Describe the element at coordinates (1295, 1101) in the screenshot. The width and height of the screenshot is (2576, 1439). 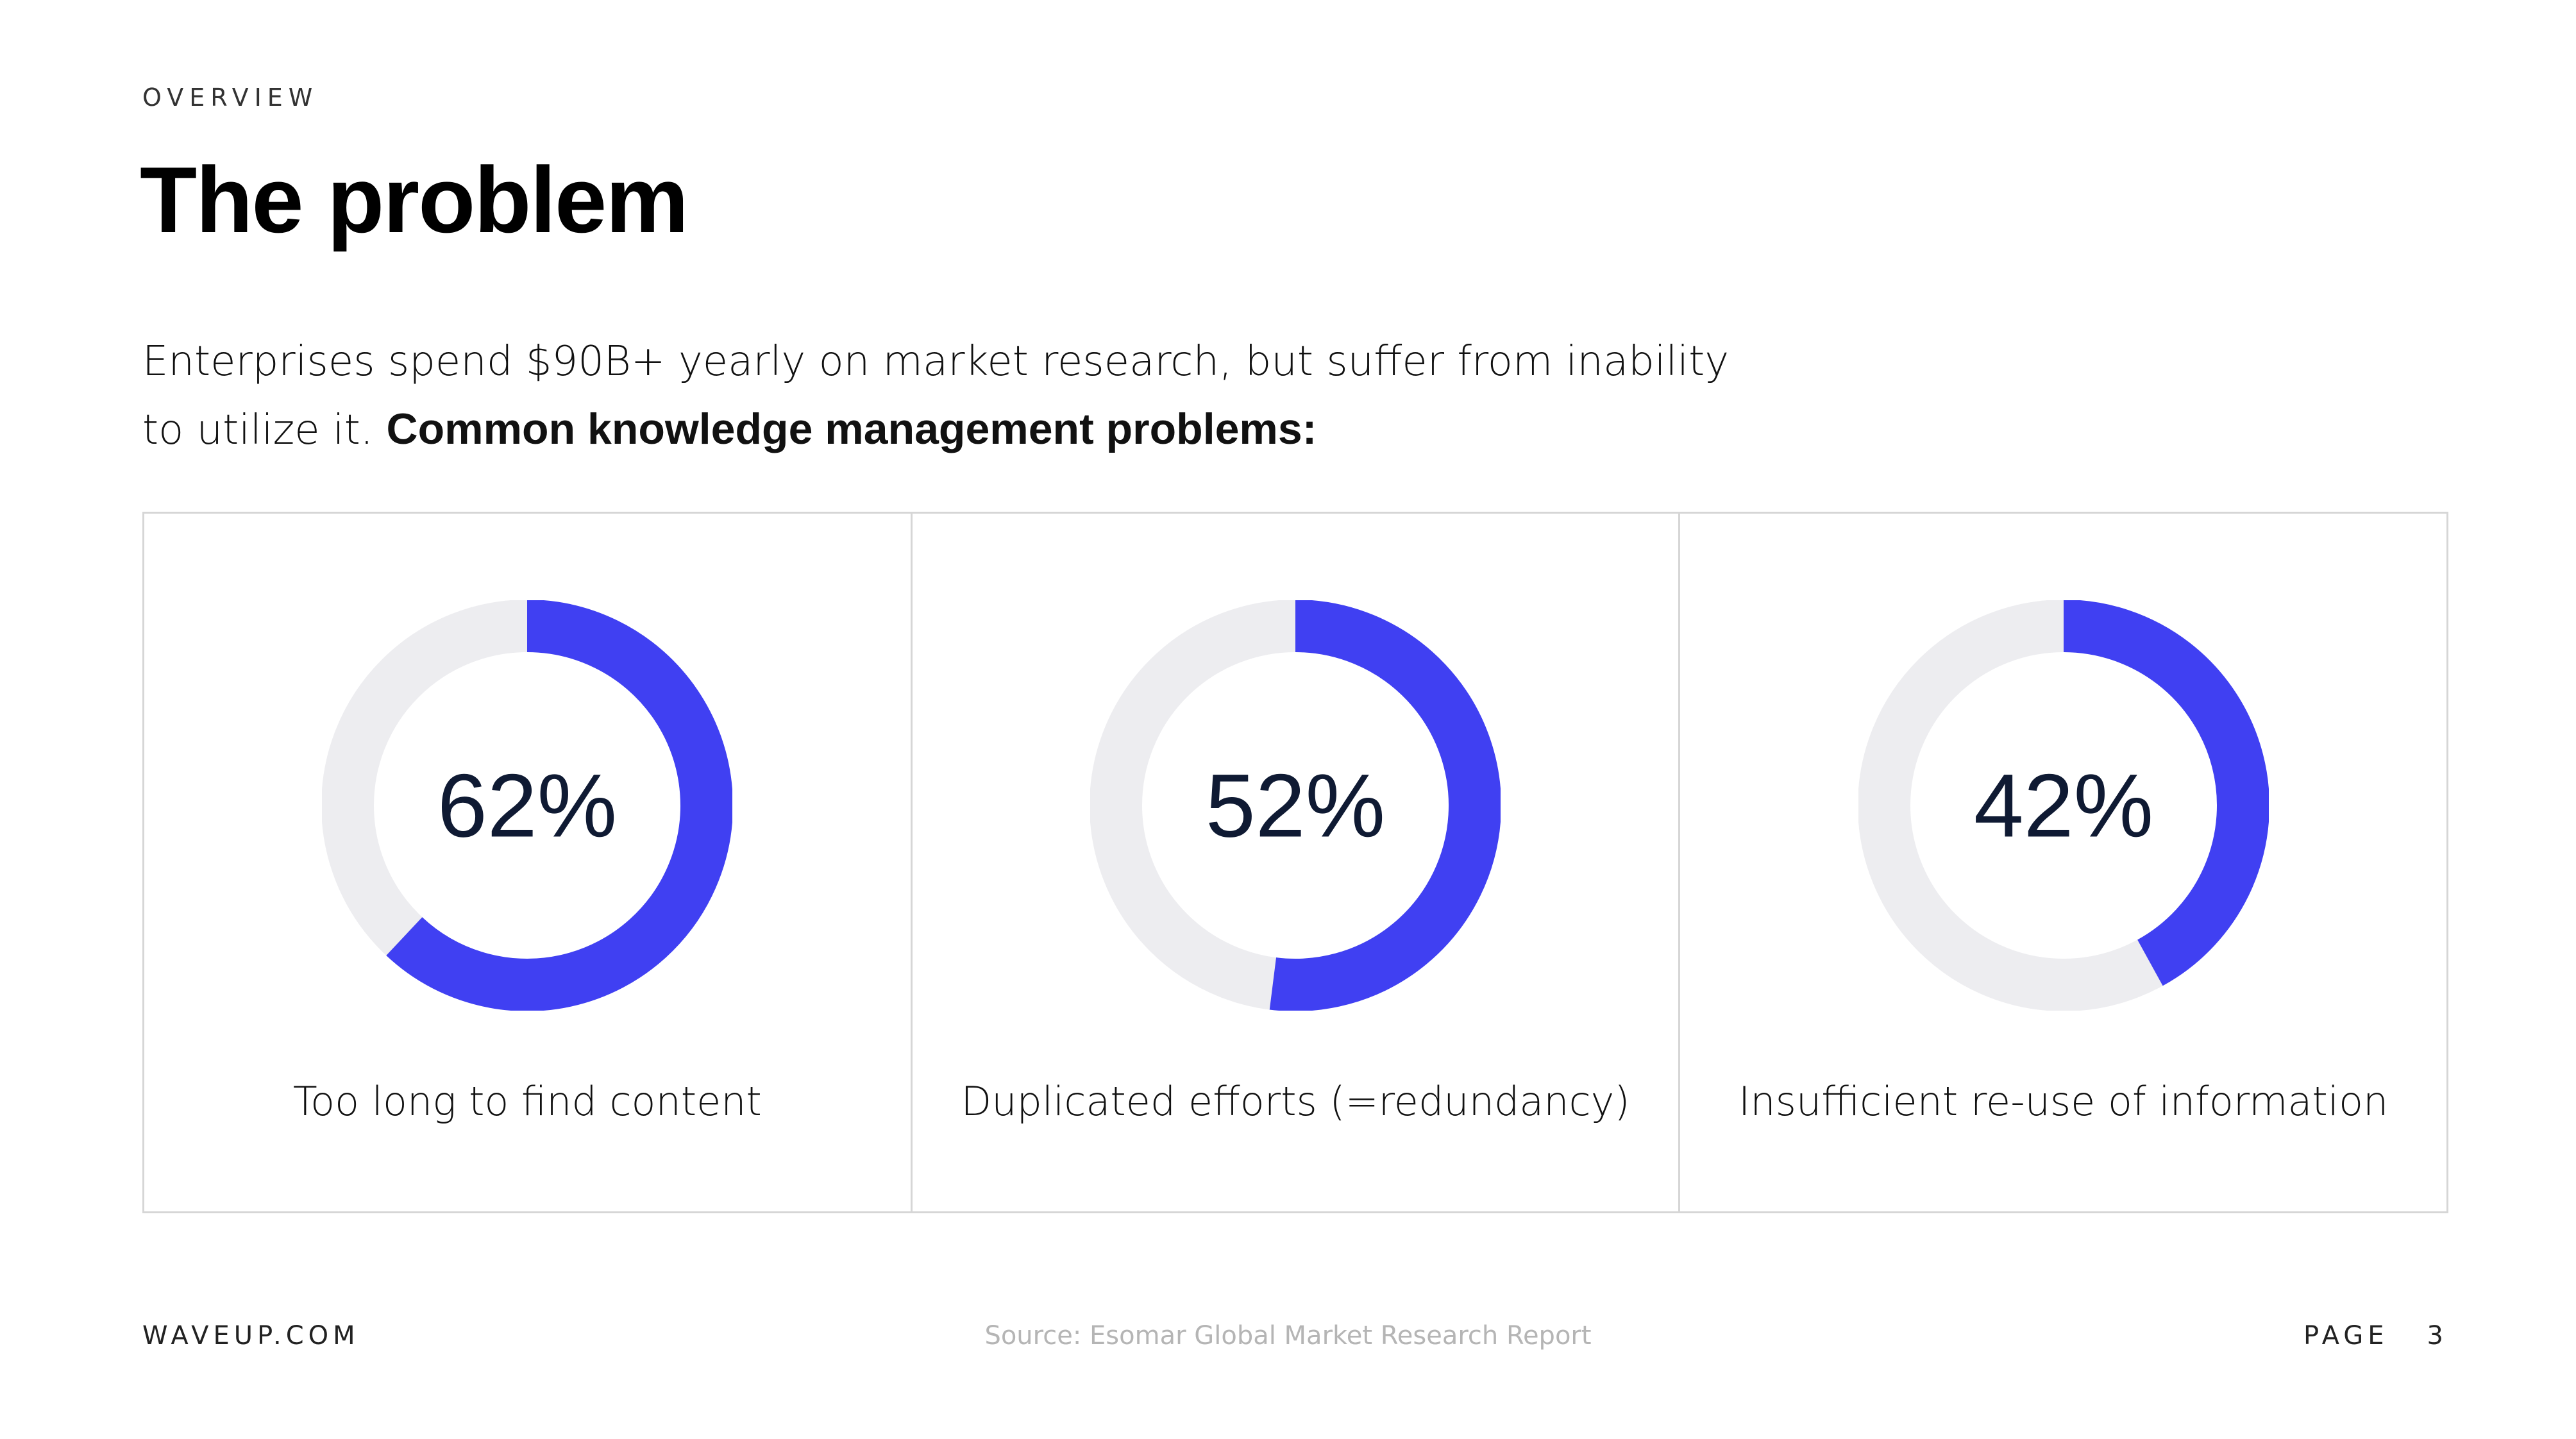
I see `stat-caption: Duplicated efforts (=redundancy)` at that location.